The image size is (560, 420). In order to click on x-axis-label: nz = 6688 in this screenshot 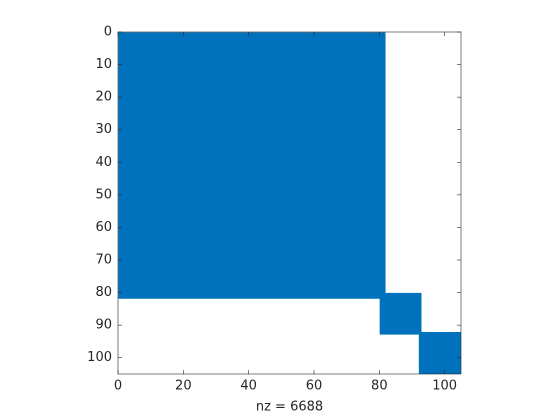, I will do `click(289, 407)`.